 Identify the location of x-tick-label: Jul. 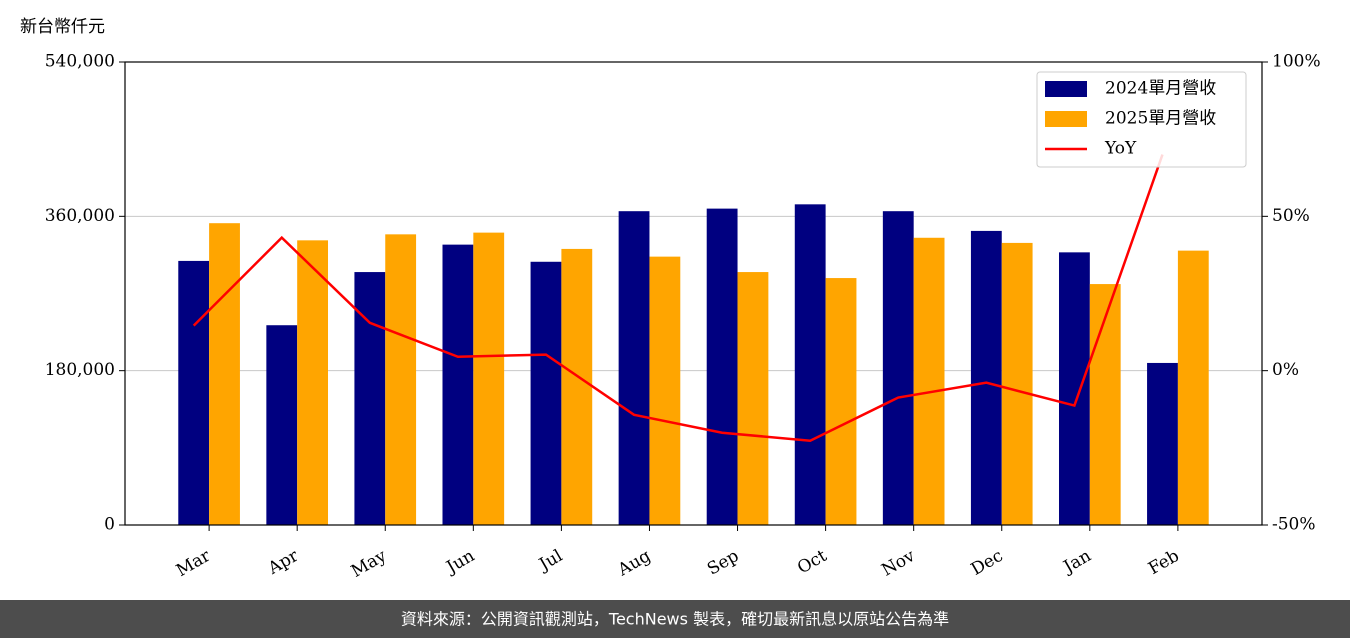
(550, 561).